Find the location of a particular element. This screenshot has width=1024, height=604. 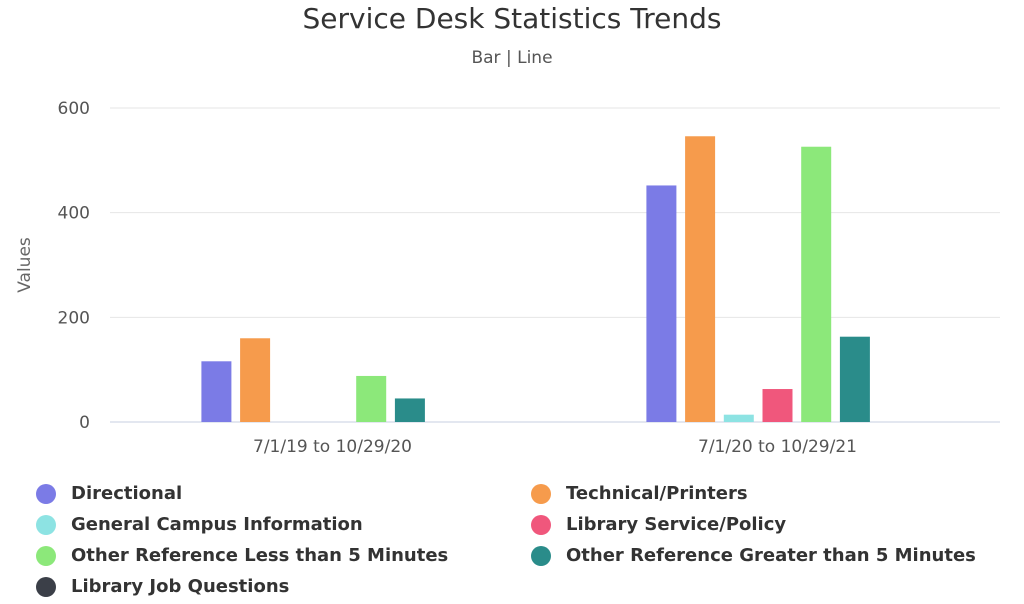

line-toggle: Line is located at coordinates (535, 58).